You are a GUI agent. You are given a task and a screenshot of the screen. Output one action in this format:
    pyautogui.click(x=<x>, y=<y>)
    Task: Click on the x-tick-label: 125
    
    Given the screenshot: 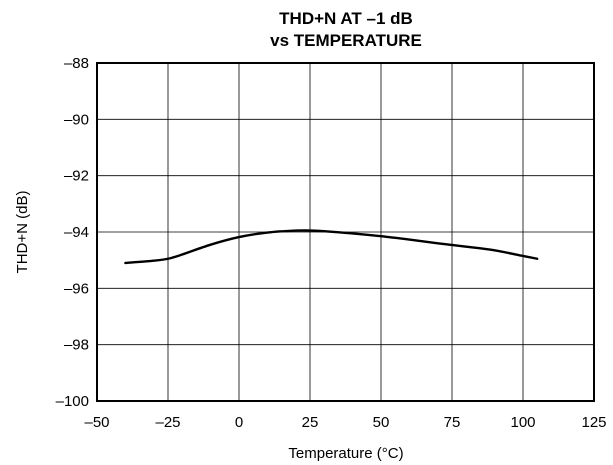 What is the action you would take?
    pyautogui.click(x=593, y=422)
    